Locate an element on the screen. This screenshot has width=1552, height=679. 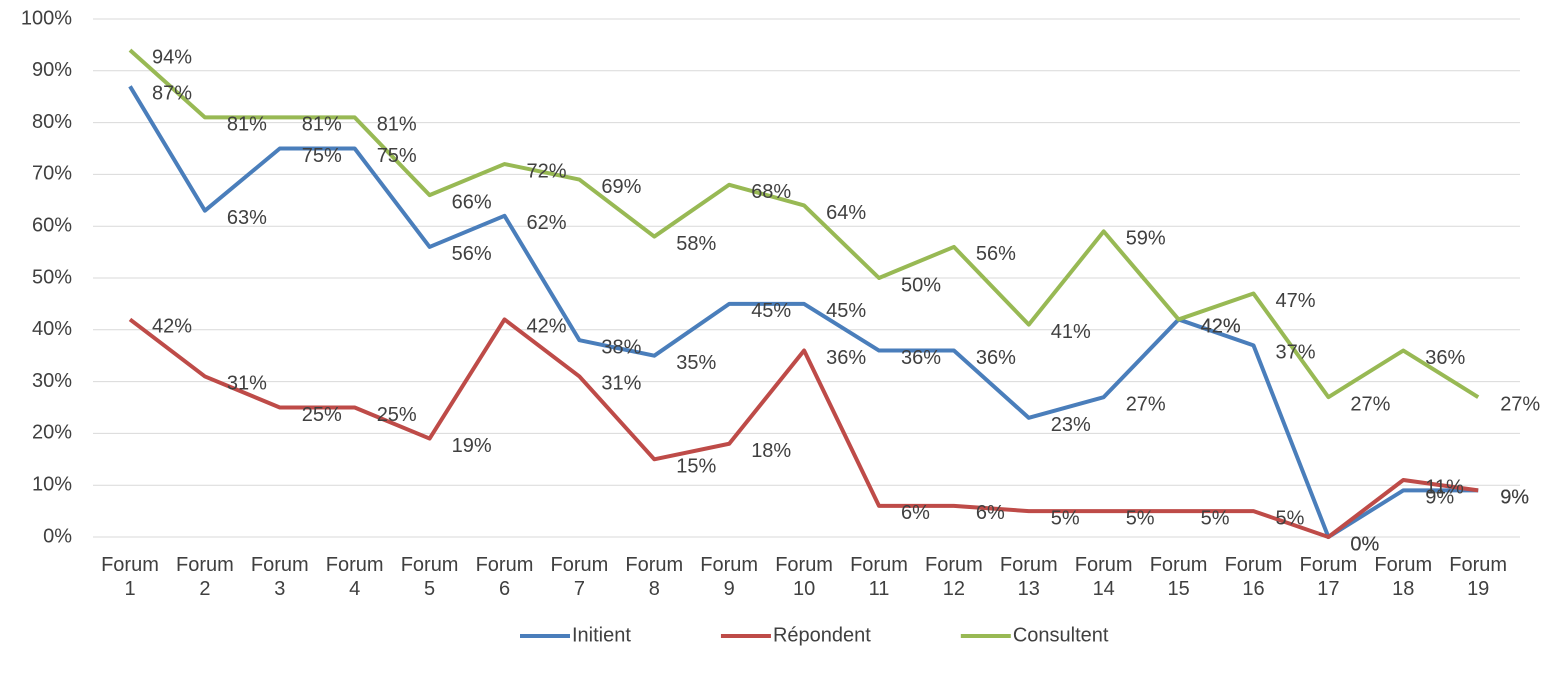
data-label: 18% is located at coordinates (771, 451).